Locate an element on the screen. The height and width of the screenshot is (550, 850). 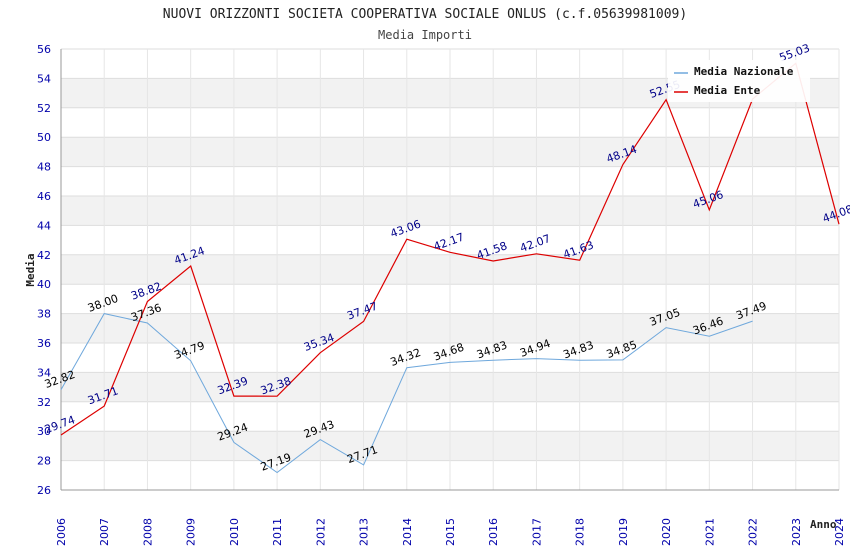
x-tick-label: 2019 is located at coordinates (623, 532).